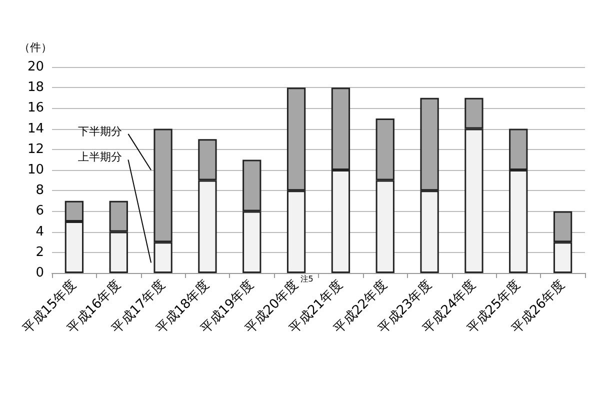 The width and height of the screenshot is (610, 400). What do you see at coordinates (35, 67) in the screenshot?
I see `y-tick-label: 20` at bounding box center [35, 67].